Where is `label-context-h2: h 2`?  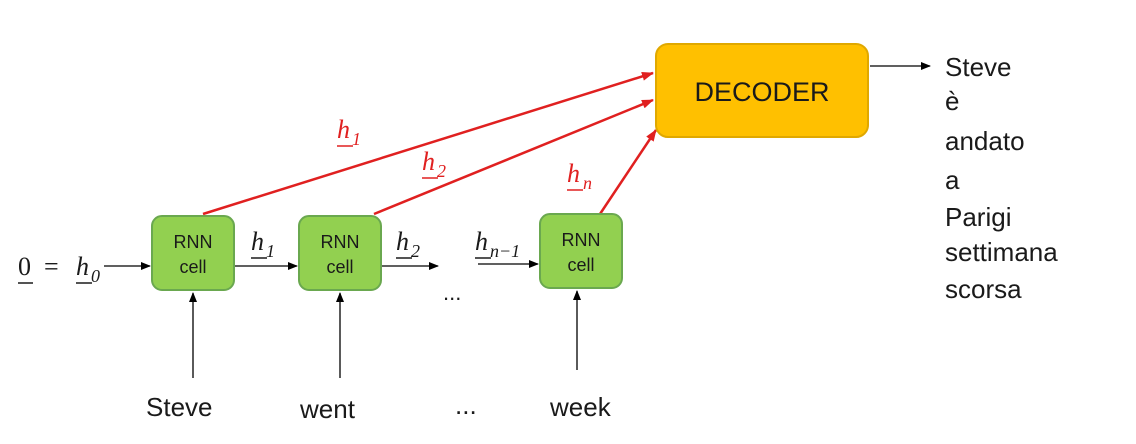
label-context-h2: h 2 is located at coordinates (434, 164).